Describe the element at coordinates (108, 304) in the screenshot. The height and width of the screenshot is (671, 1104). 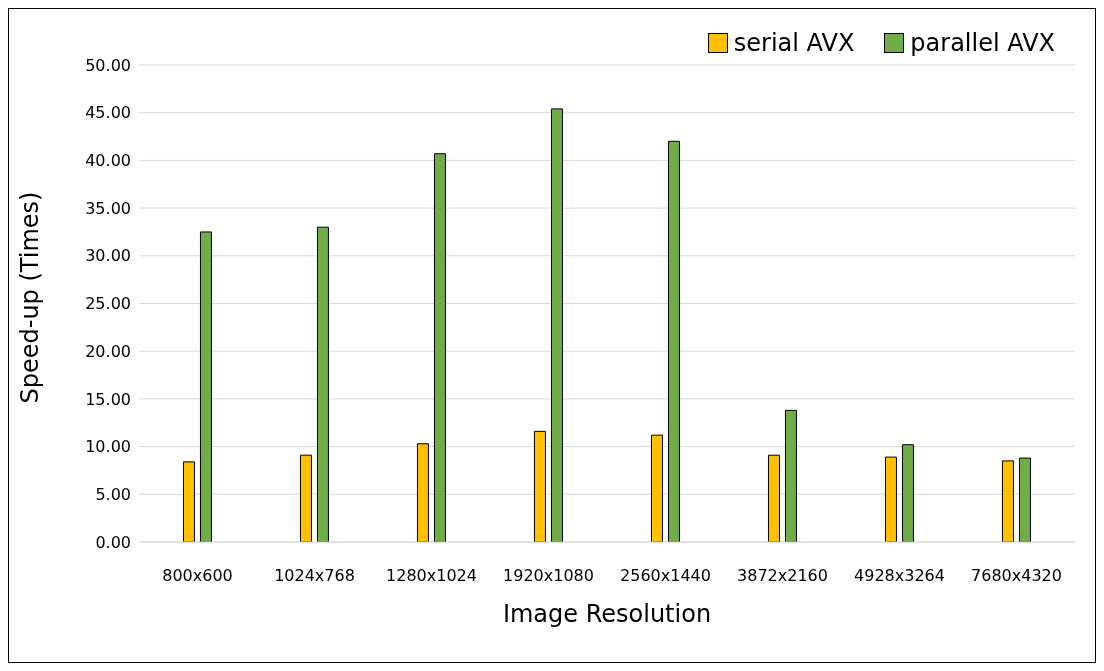
I see `y-tick-label: 25.00` at that location.